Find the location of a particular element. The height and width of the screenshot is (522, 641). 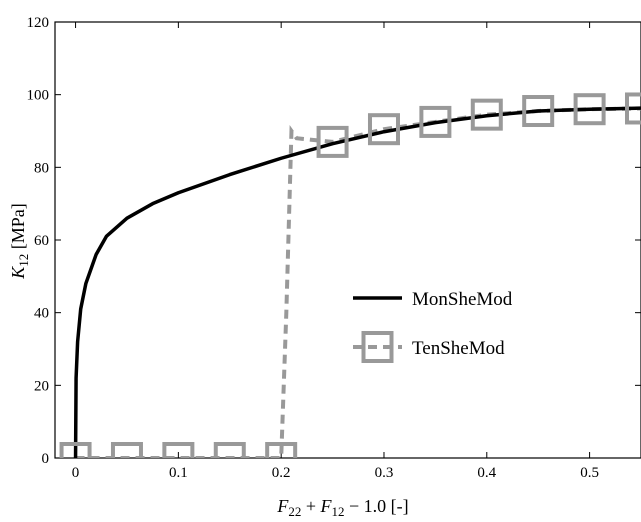

y-tick-label: 40 is located at coordinates (41, 314).